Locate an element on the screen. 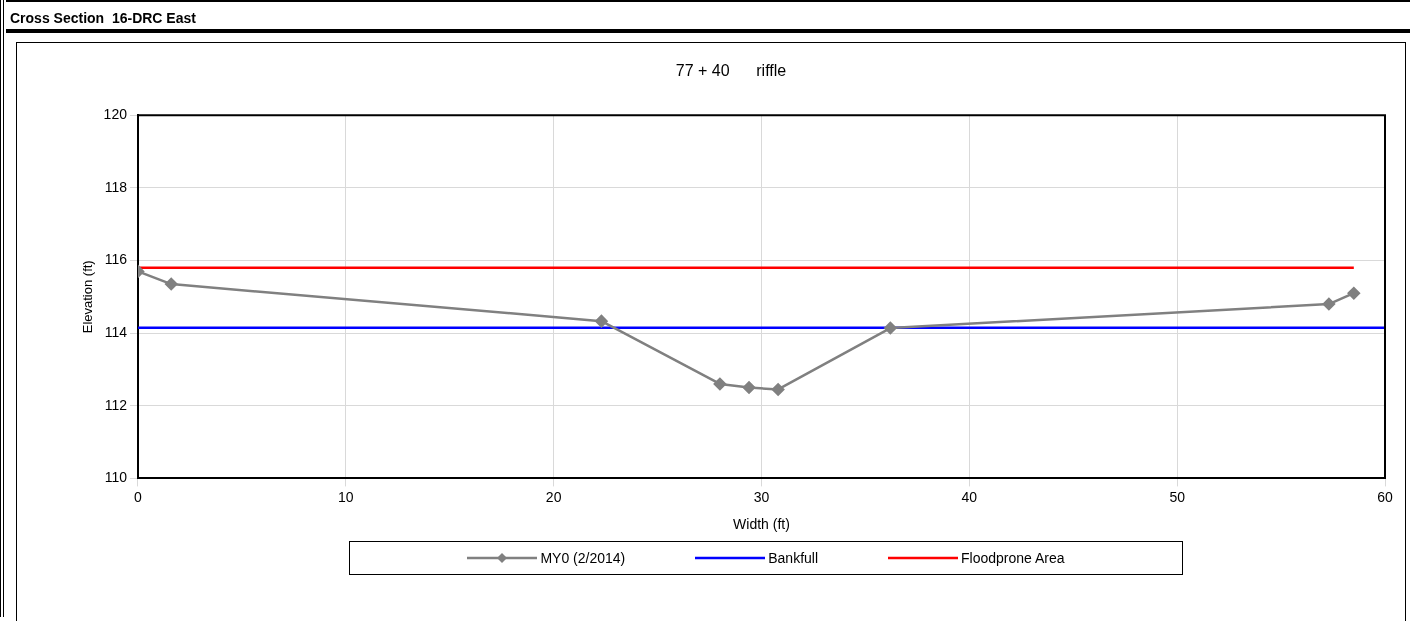 This screenshot has width=1410, height=621. y-tick-label: 112 is located at coordinates (116, 404).